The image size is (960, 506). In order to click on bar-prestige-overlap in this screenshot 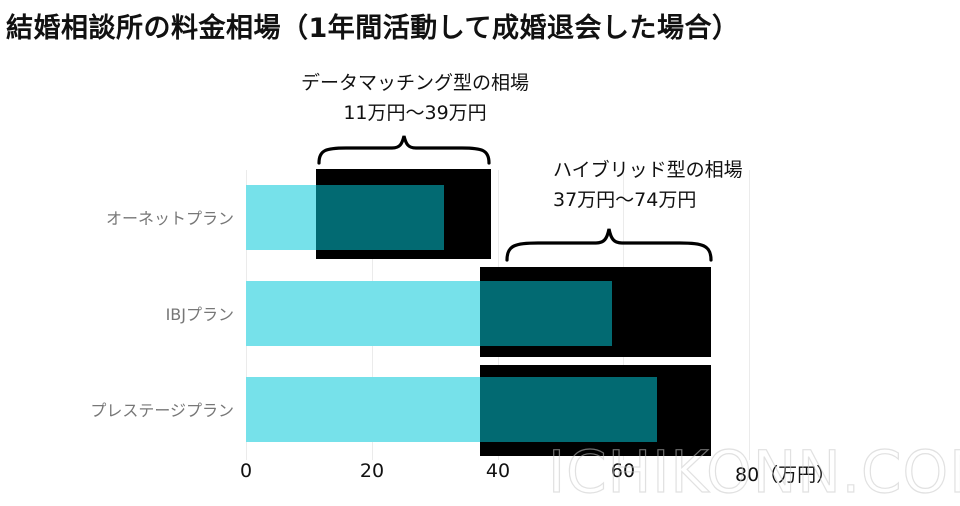, I will do `click(568, 409)`.